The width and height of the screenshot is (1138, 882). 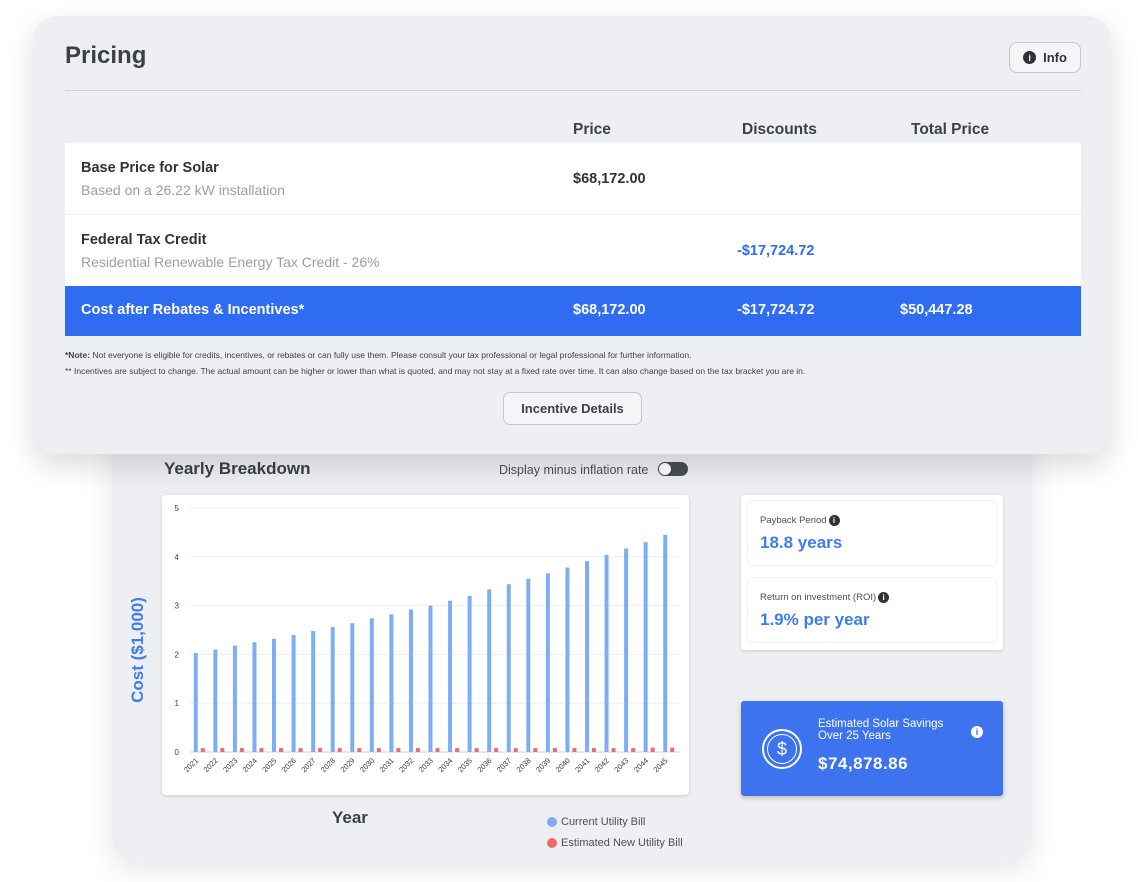 I want to click on column-header-total-price: Total Price, so click(x=950, y=129).